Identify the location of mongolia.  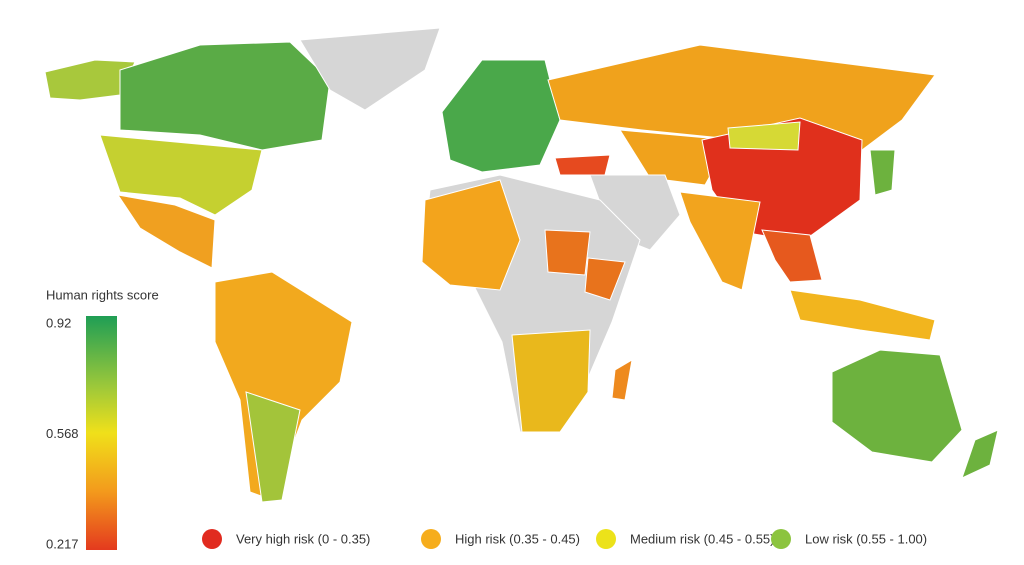
(764, 136).